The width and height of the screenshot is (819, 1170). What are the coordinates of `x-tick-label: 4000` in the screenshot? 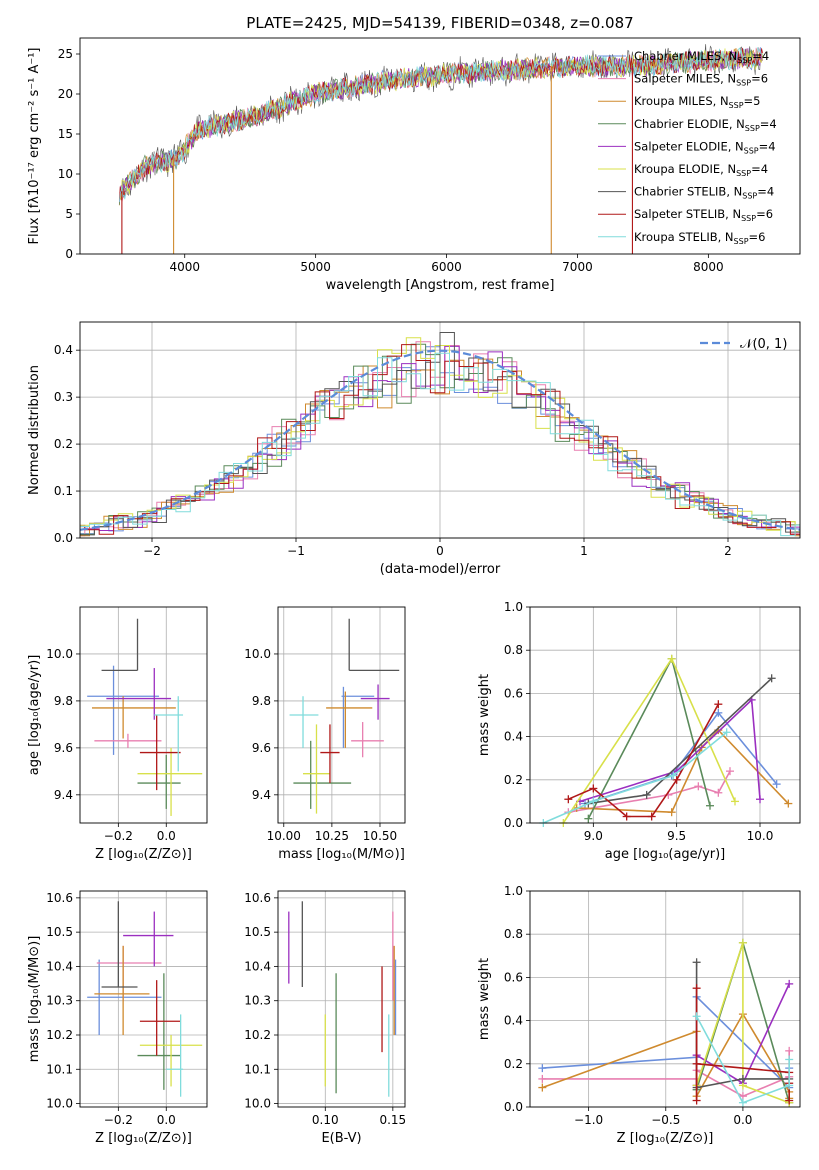 It's located at (184, 267).